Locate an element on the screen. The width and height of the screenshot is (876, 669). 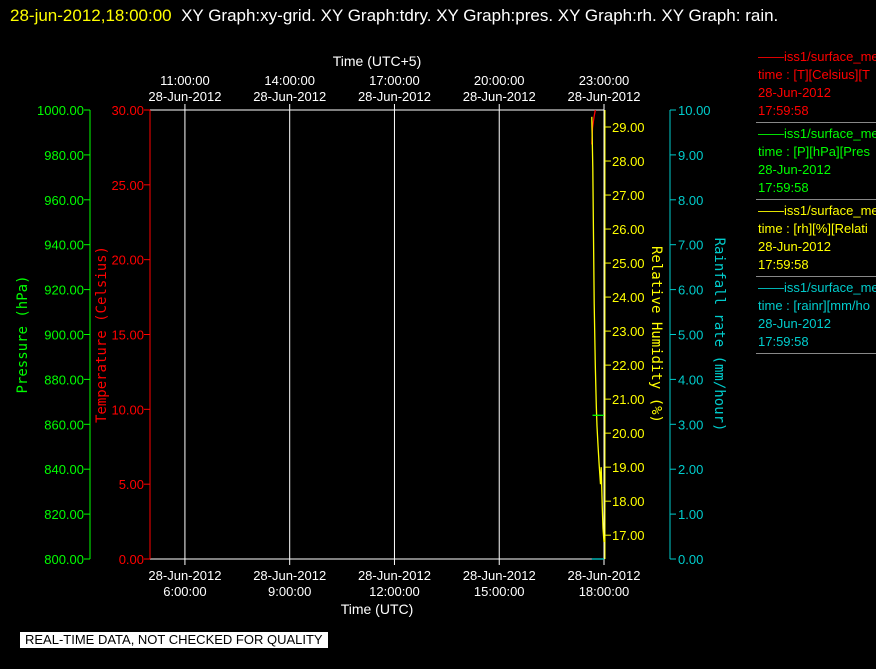
pres-tick-label: 980.00 is located at coordinates (64, 155).